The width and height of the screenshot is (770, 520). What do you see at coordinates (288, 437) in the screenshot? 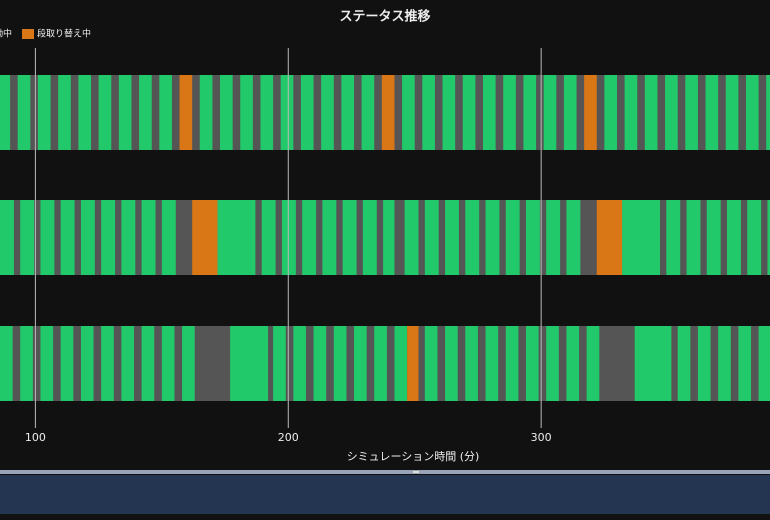
I see `x-tick-label: 200` at bounding box center [288, 437].